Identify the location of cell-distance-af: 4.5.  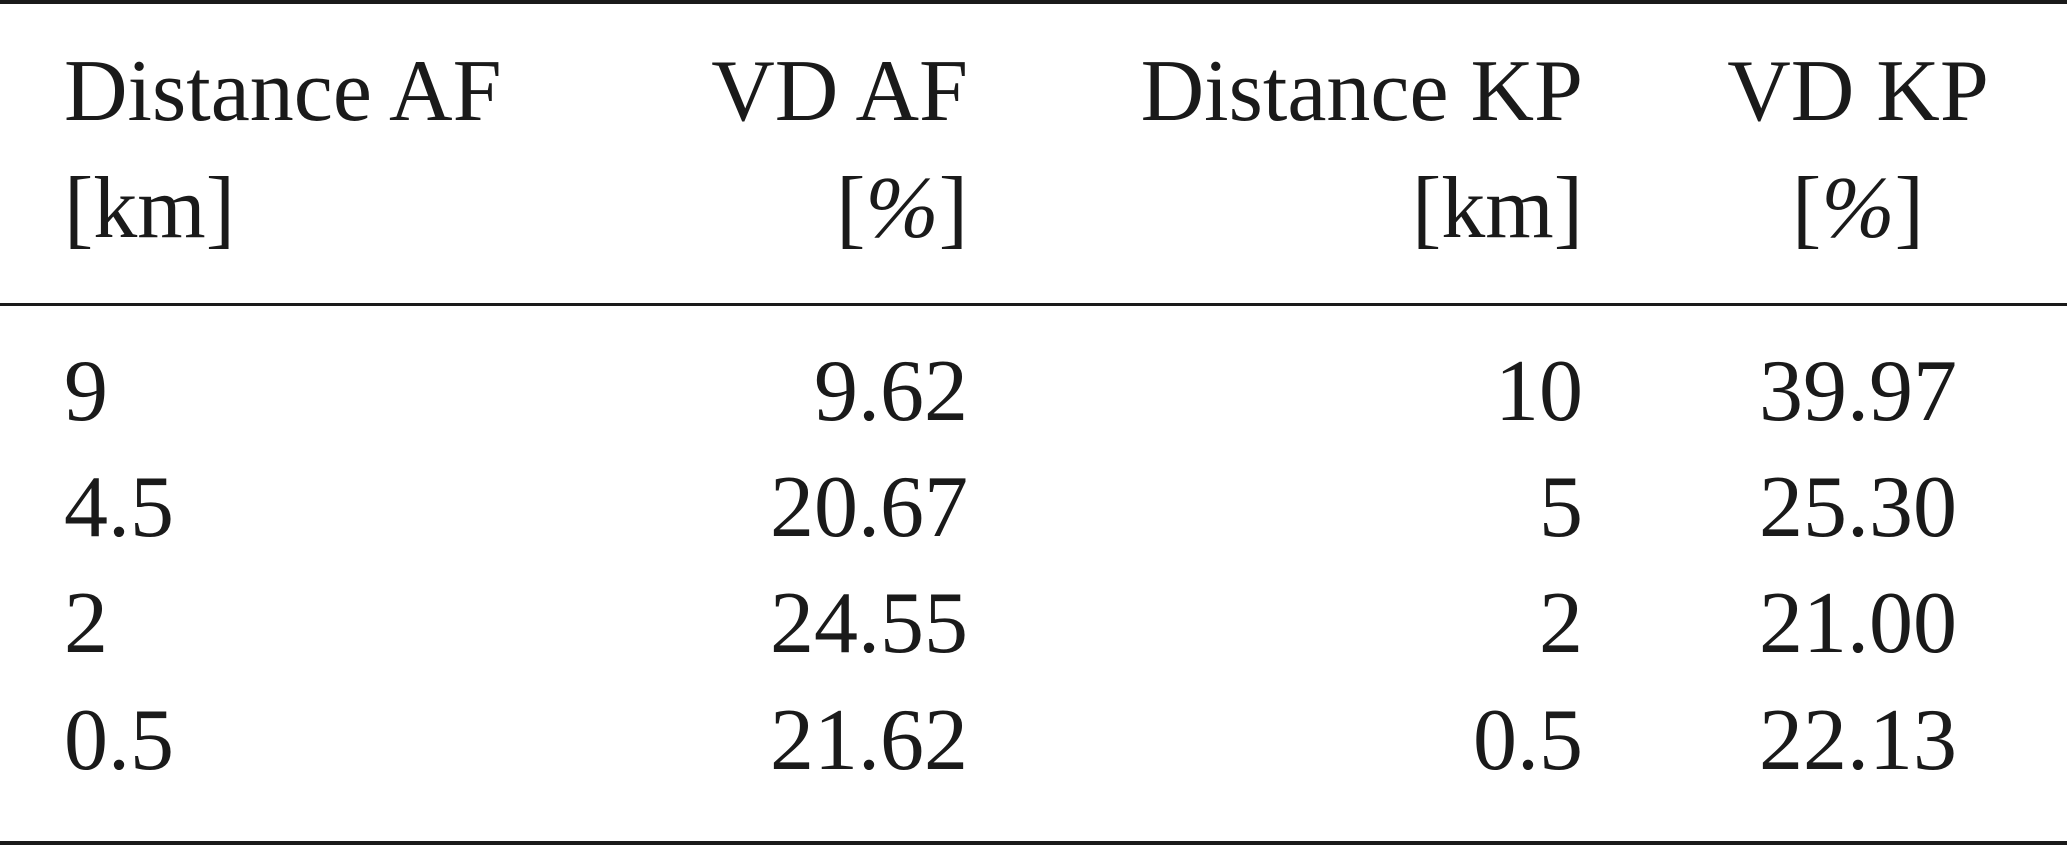
(119, 507).